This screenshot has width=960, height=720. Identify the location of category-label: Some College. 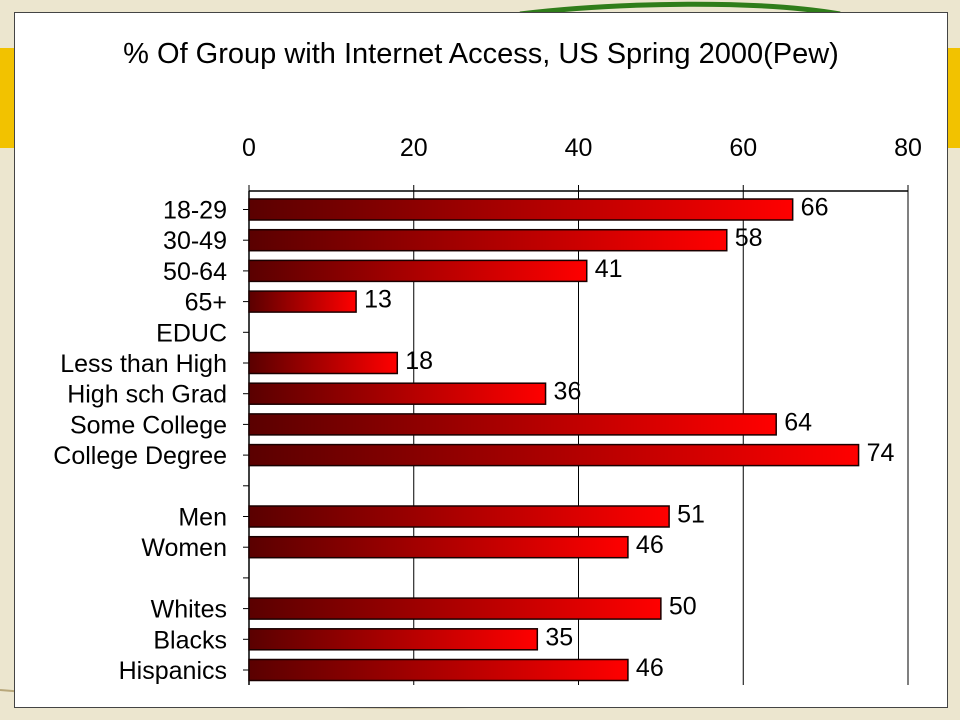
(148, 425).